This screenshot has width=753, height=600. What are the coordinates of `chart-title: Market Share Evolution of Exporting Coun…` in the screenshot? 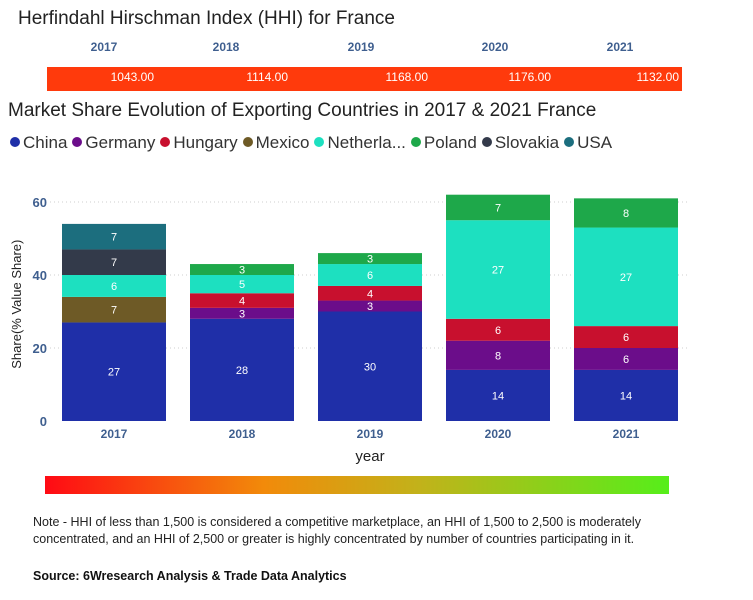 It's located at (302, 110).